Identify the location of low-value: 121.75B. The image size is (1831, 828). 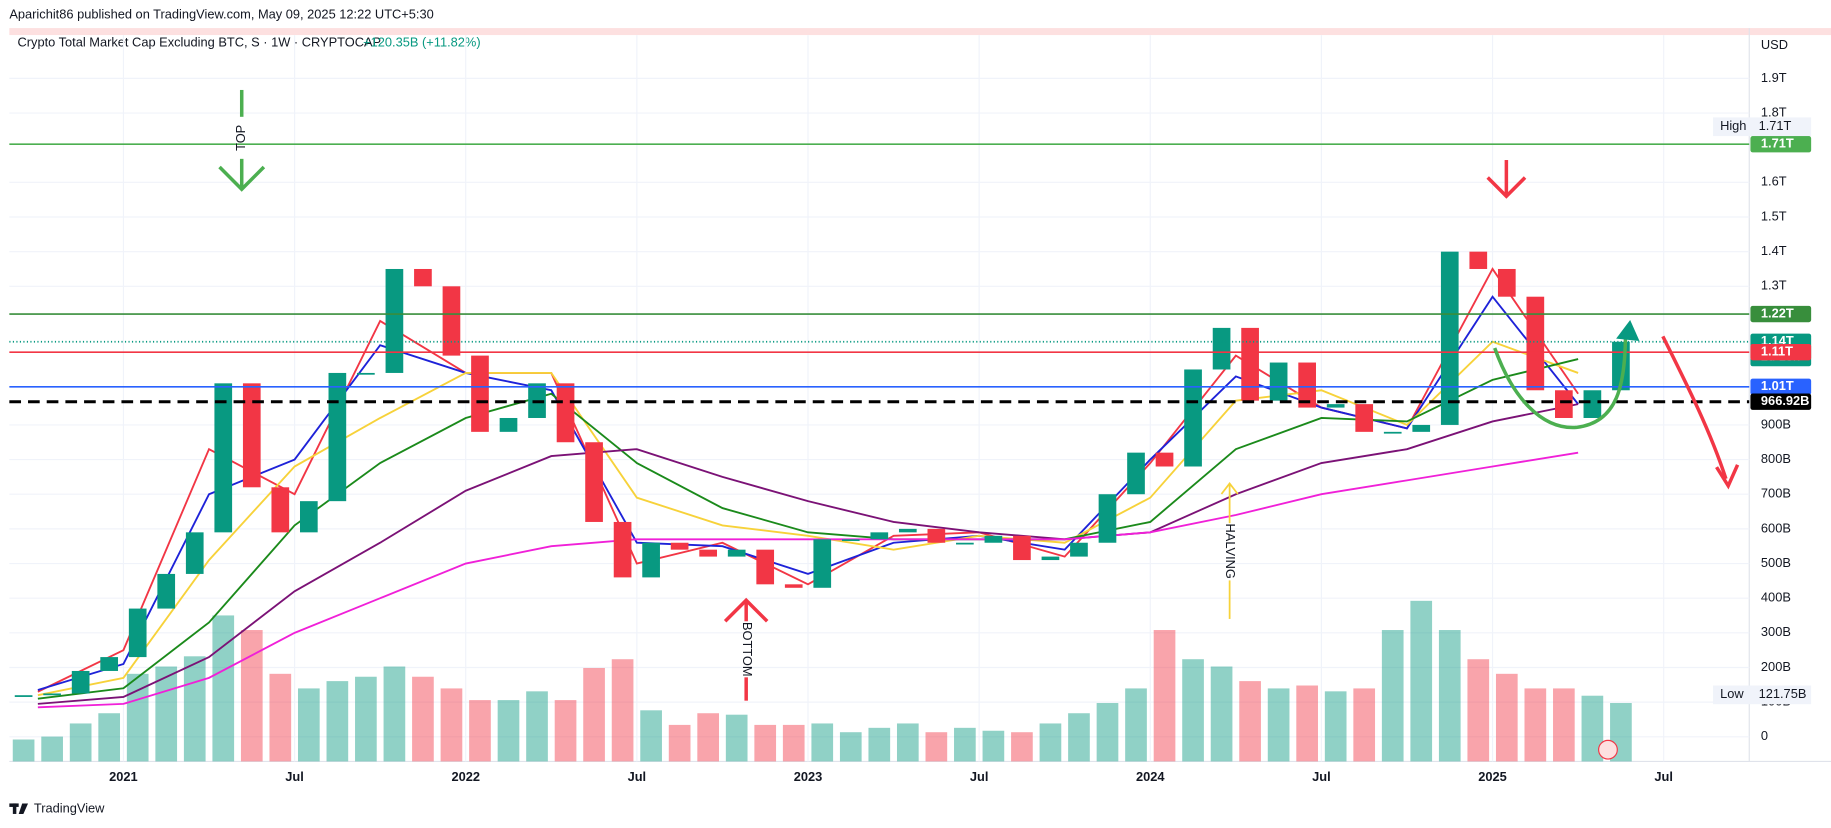
(1783, 693).